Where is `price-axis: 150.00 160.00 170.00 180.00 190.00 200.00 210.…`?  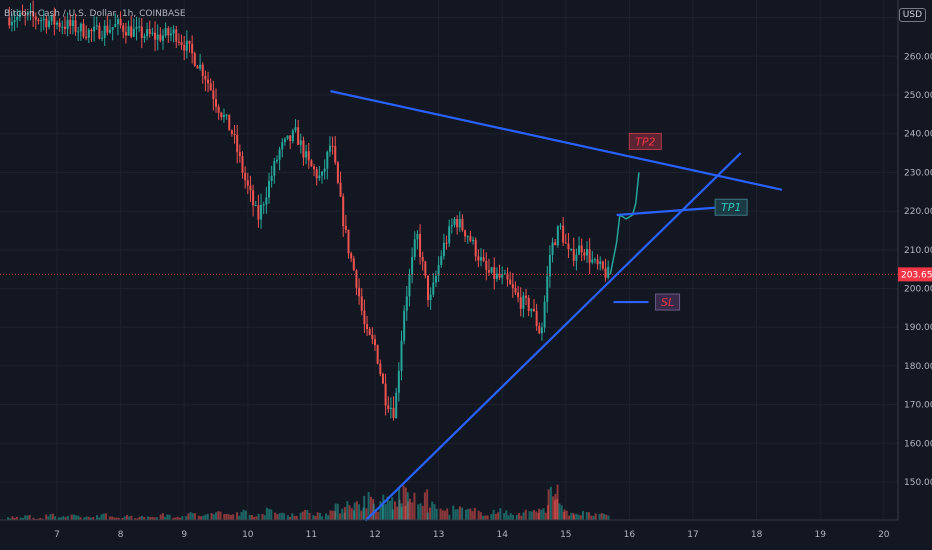 price-axis: 150.00 160.00 170.00 180.00 190.00 200.00 210.… is located at coordinates (914, 260).